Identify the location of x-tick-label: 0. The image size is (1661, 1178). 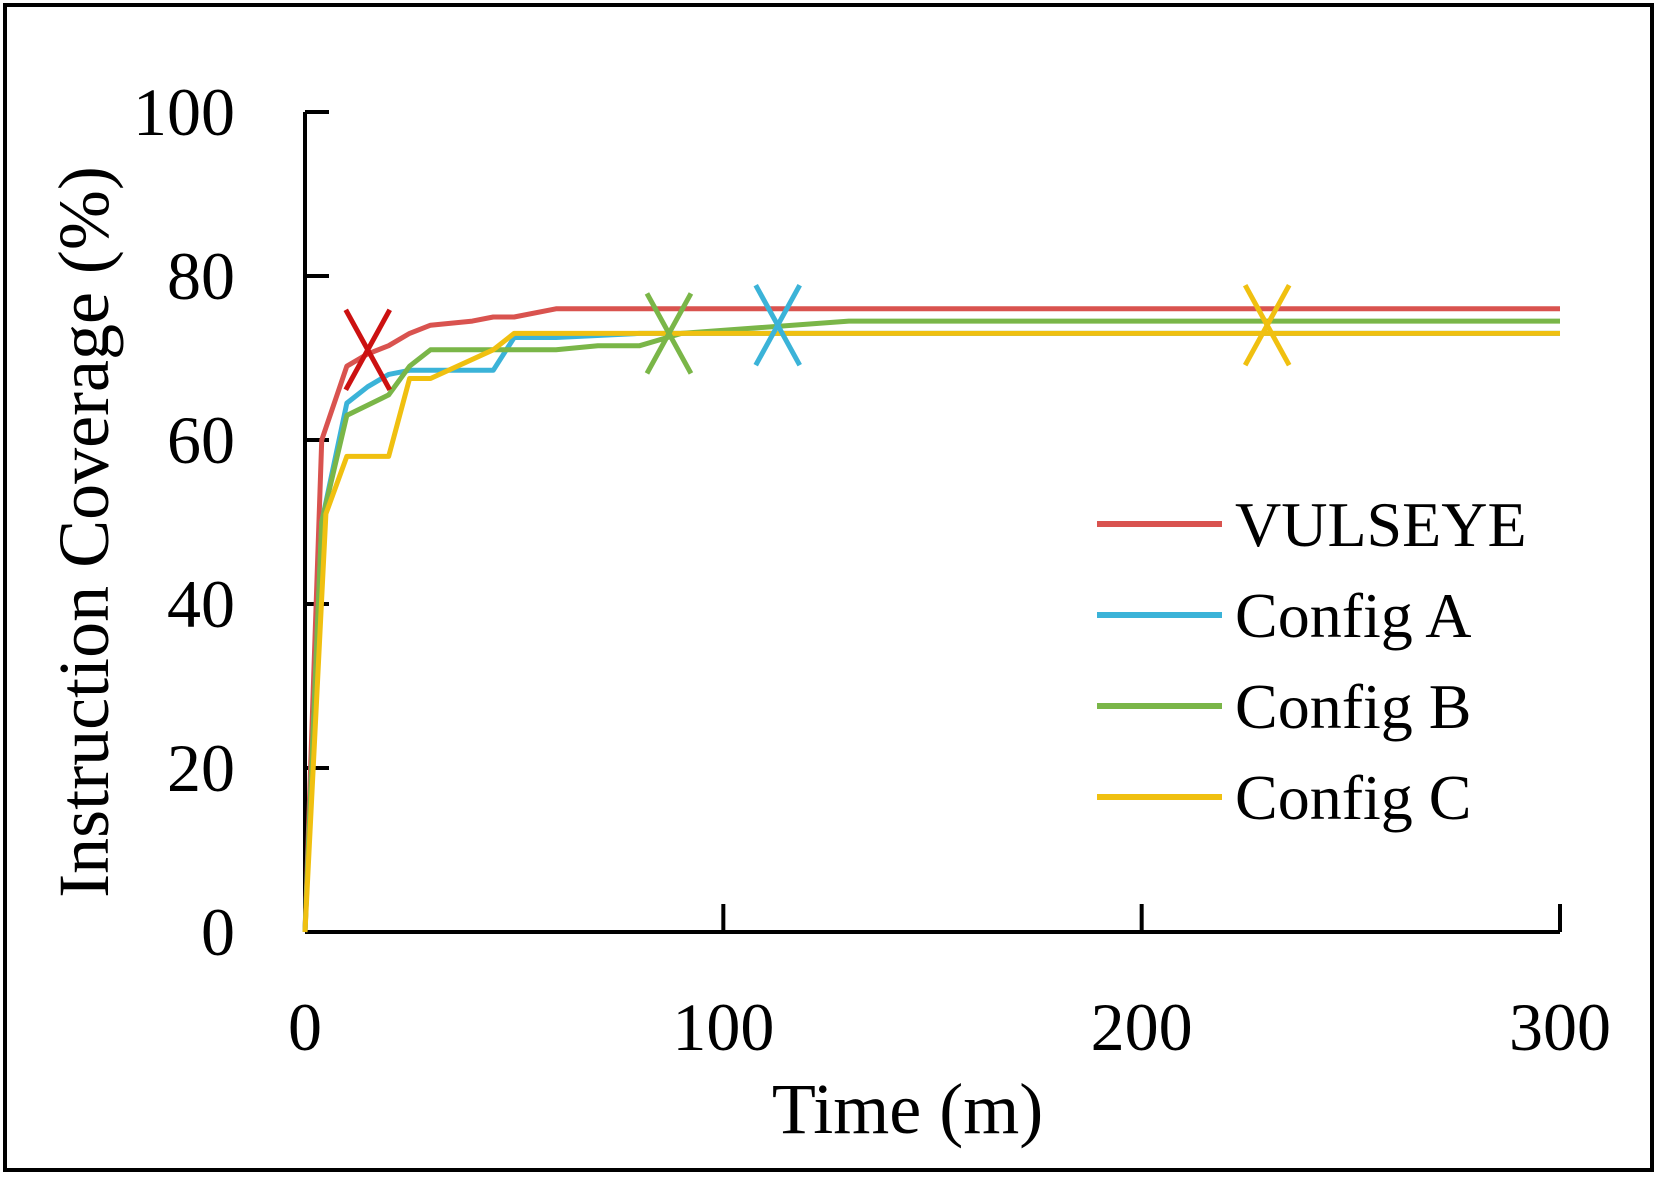
(305, 1027).